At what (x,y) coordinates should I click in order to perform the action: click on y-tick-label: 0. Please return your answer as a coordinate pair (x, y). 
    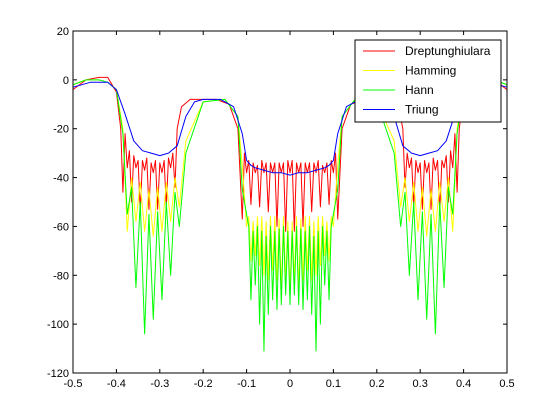
    Looking at the image, I should click on (66, 81).